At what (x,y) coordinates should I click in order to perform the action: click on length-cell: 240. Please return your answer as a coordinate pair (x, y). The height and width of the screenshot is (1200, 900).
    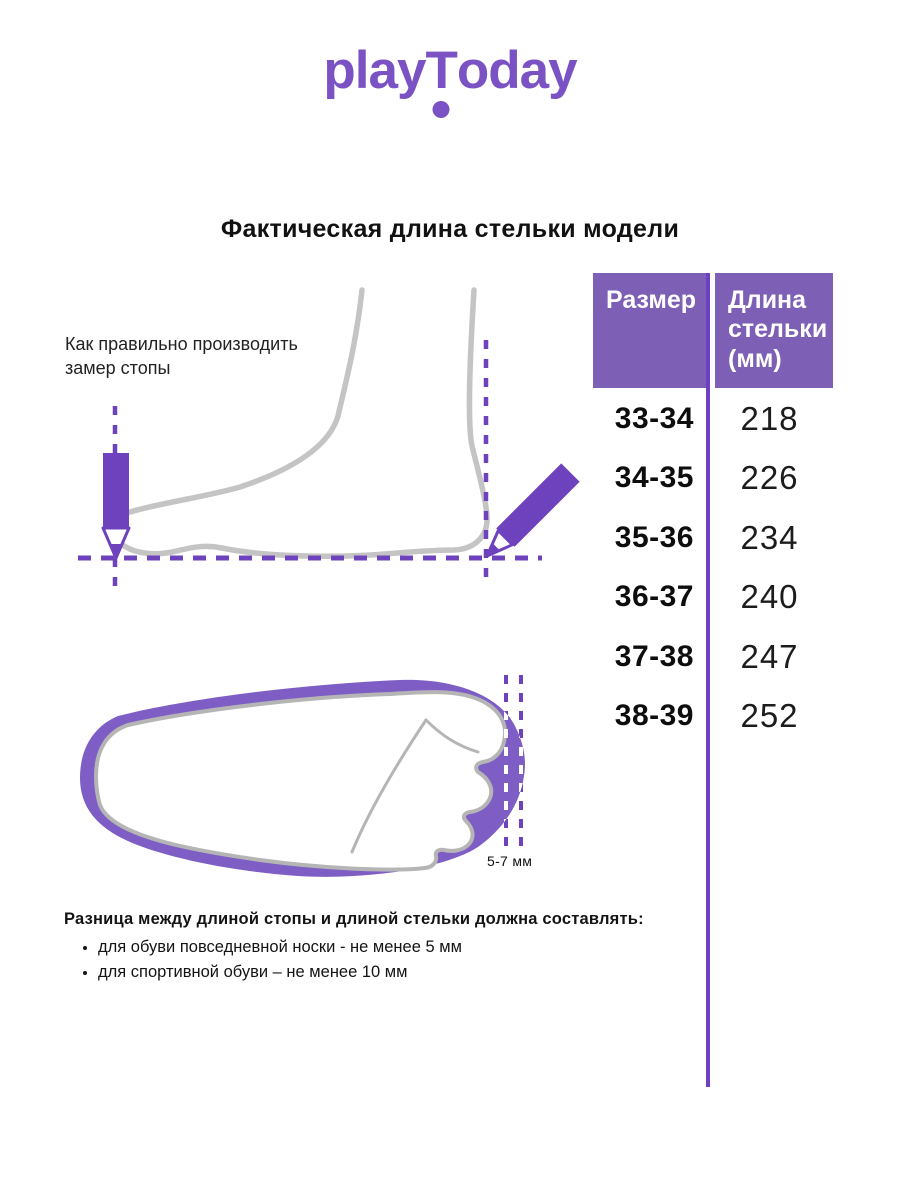
    Looking at the image, I should click on (769, 597).